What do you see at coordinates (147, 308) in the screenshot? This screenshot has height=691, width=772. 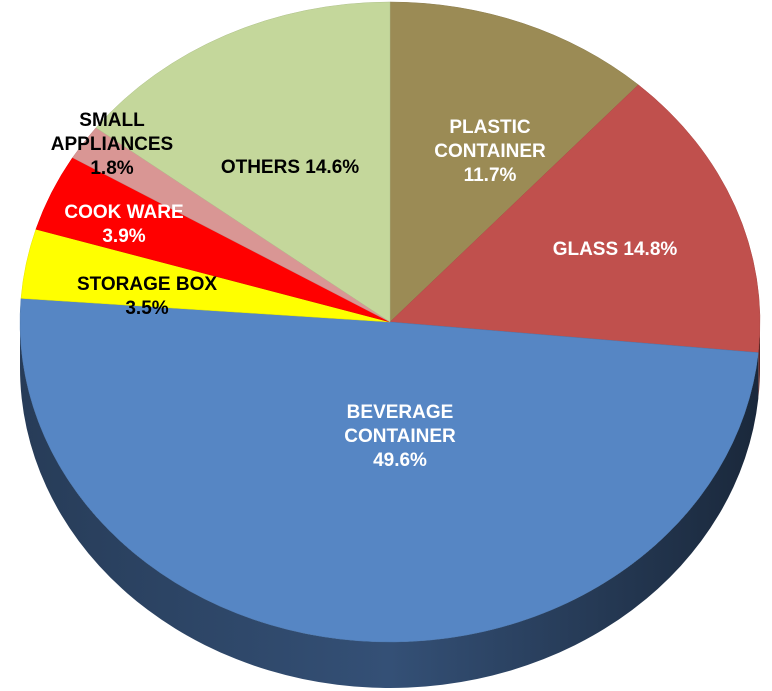 I see `value-label: 3.5%` at bounding box center [147, 308].